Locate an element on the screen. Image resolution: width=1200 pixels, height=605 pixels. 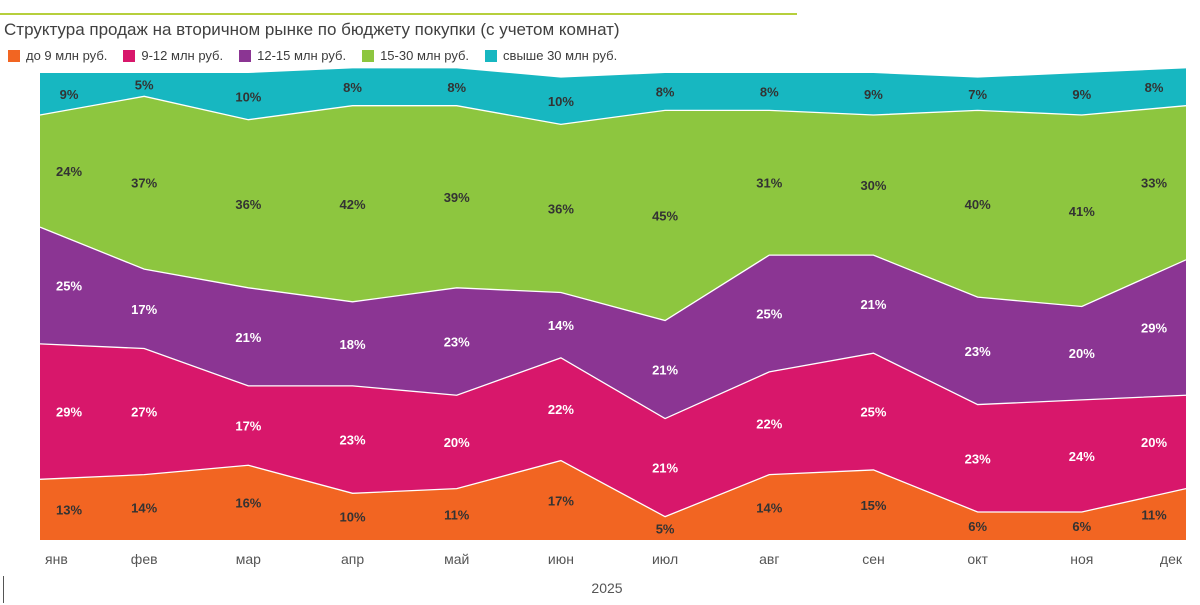
legend-item-15-30: 15-30 млн руб. is located at coordinates (415, 55).